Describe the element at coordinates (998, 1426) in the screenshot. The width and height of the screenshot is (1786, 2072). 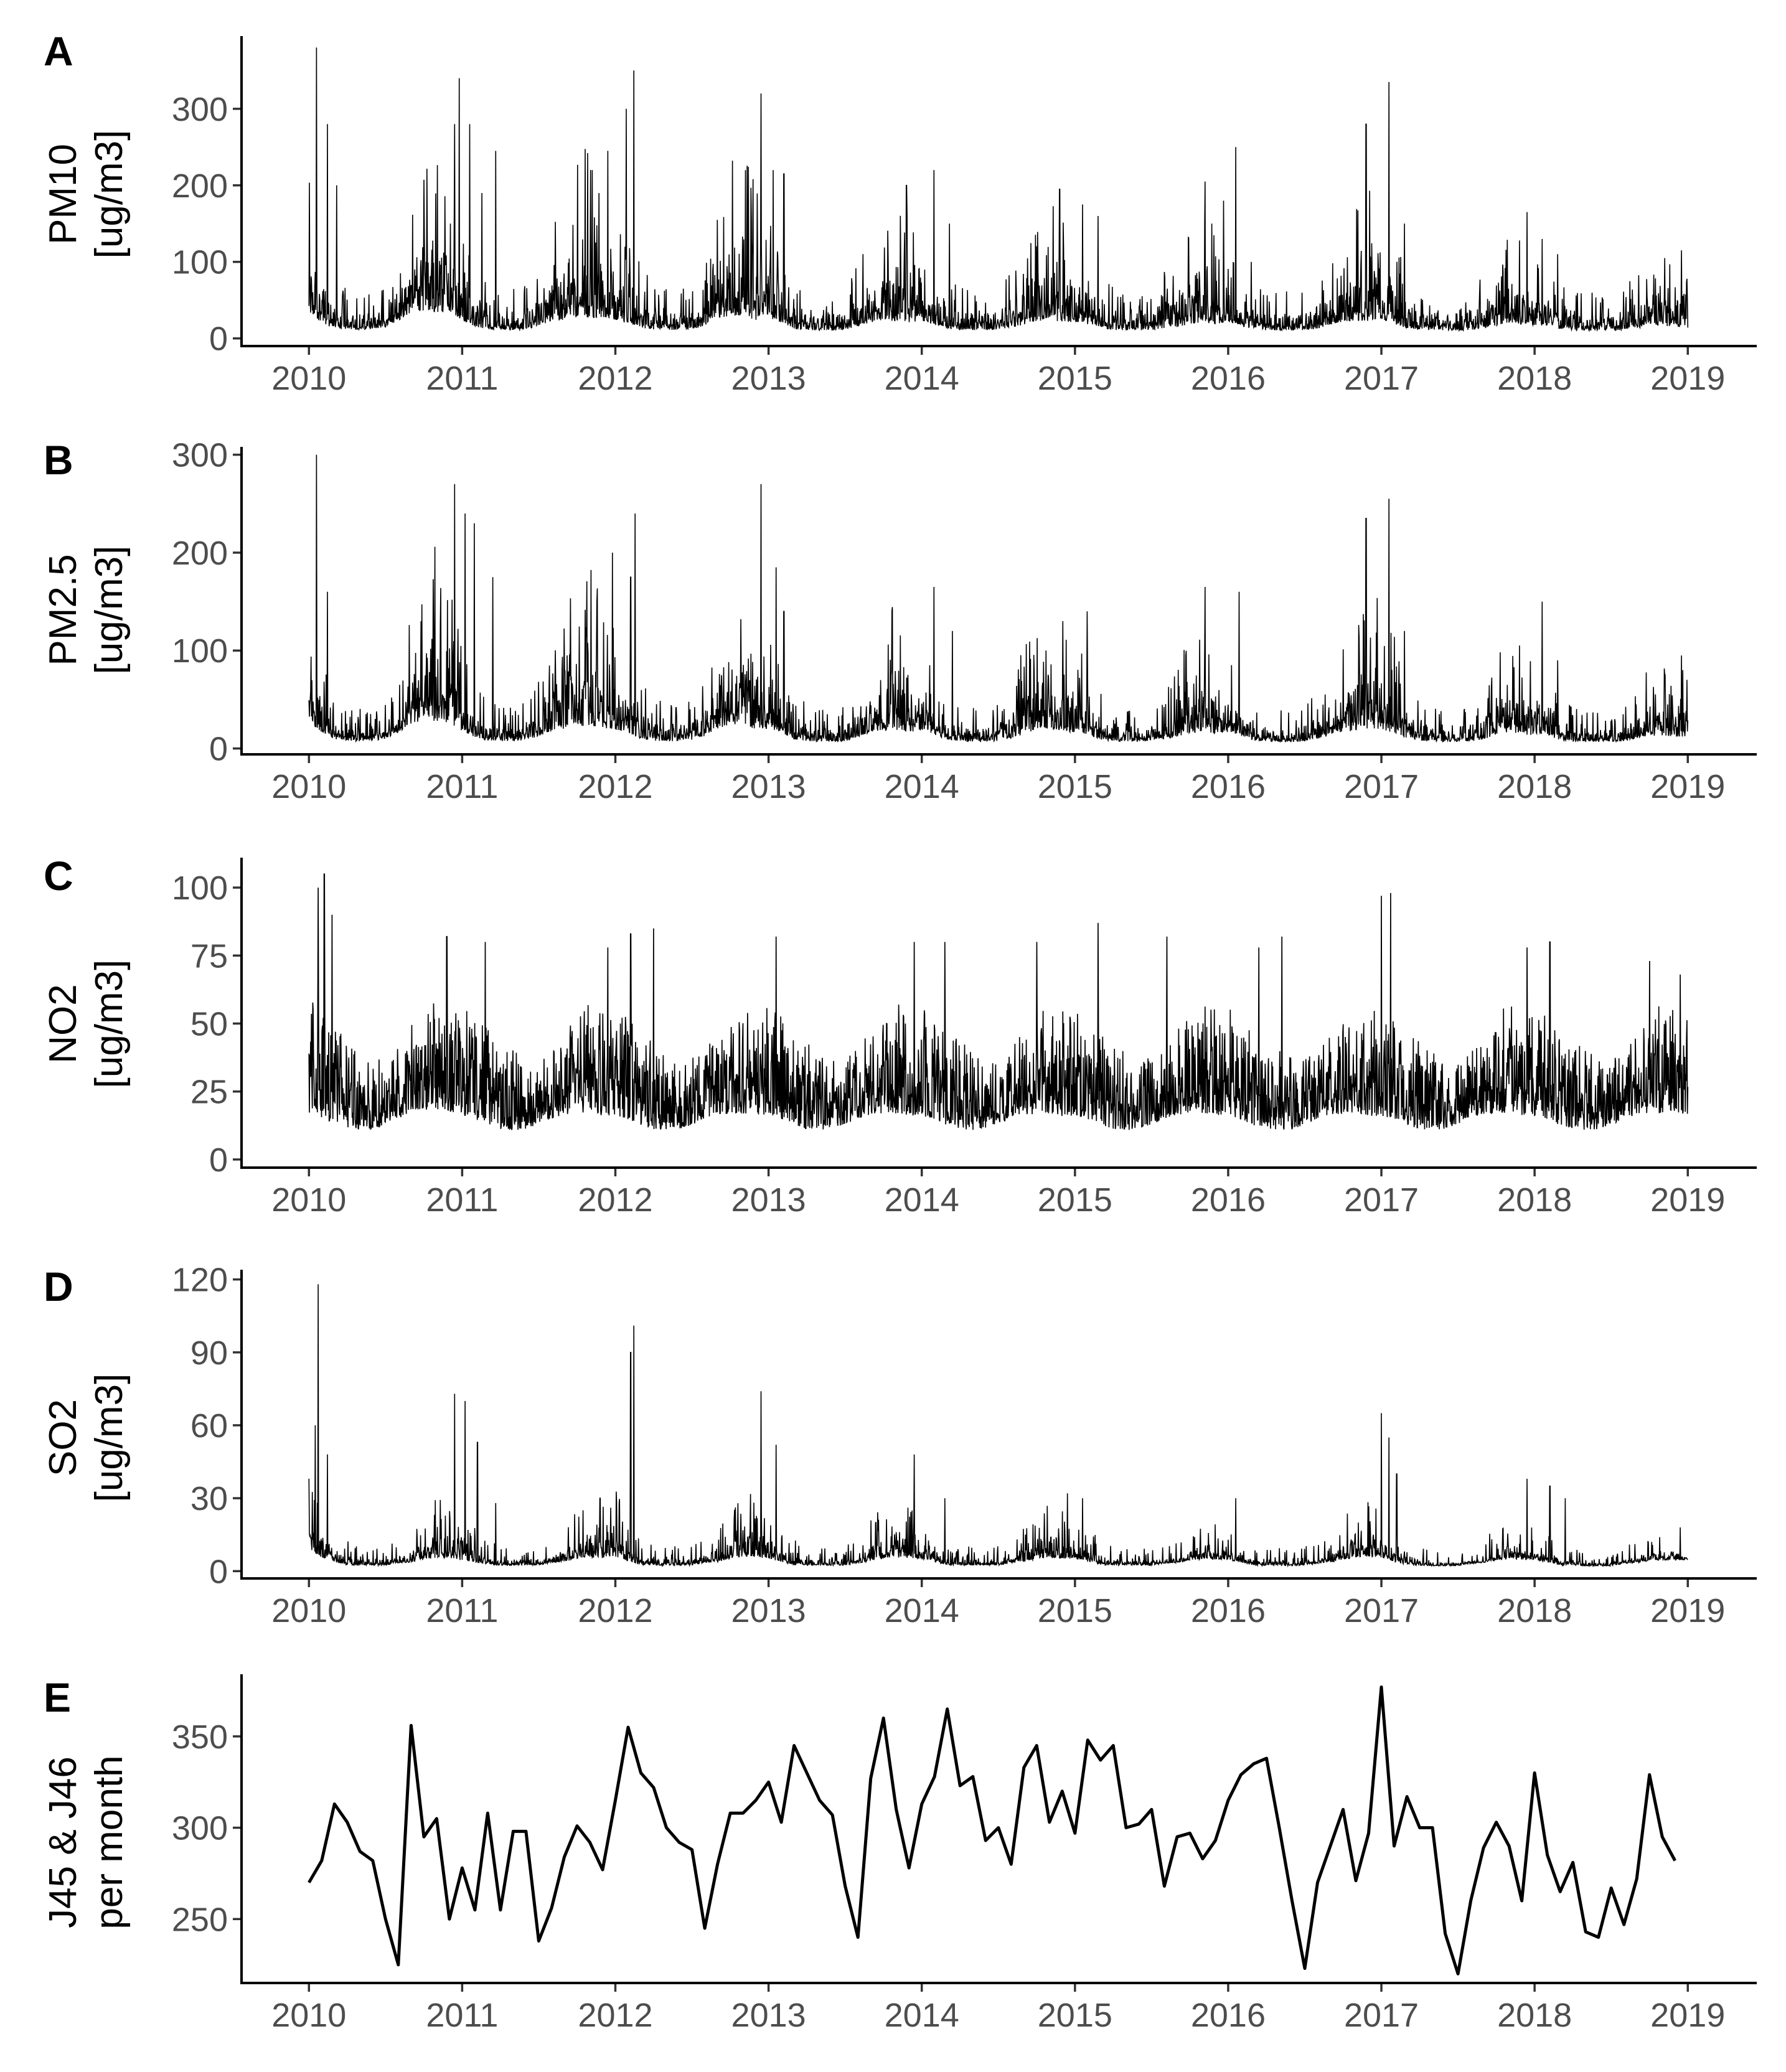
I see `series-line-d` at that location.